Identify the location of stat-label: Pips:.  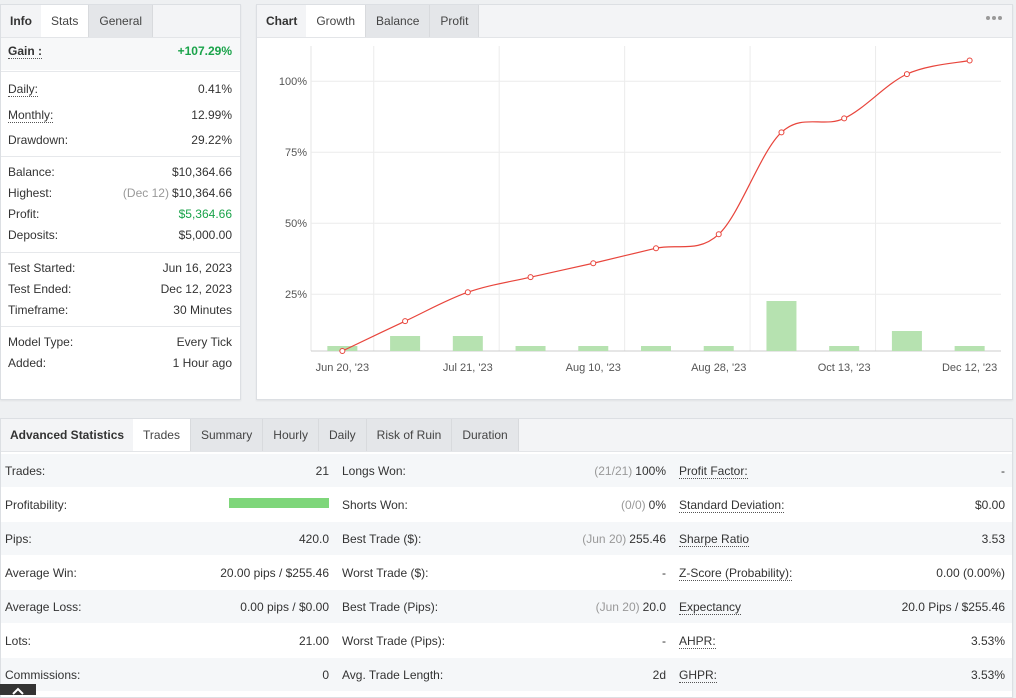
(18, 539).